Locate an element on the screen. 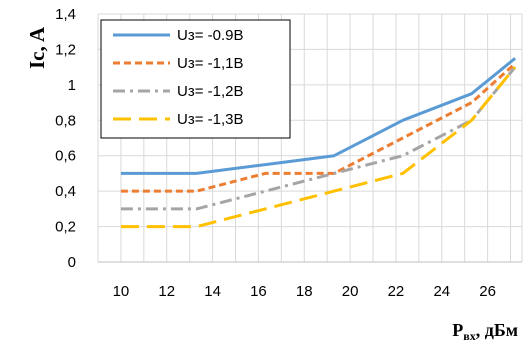 This screenshot has width=532, height=346. legend: Uз= -0.9В Uз= -1,1В Uз= -1,2В Uз= -1,3В is located at coordinates (195, 79).